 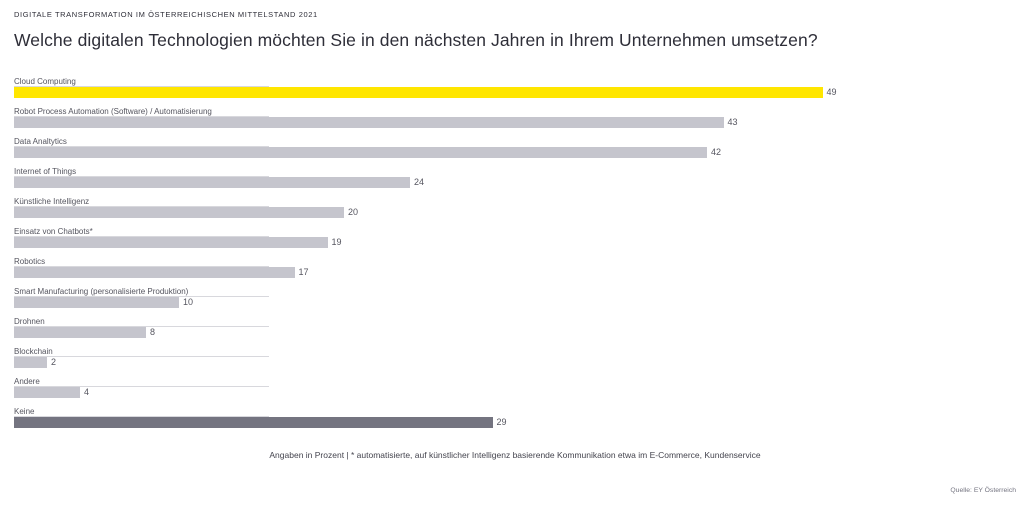 What do you see at coordinates (141, 172) in the screenshot?
I see `category-label: Internet of Things` at bounding box center [141, 172].